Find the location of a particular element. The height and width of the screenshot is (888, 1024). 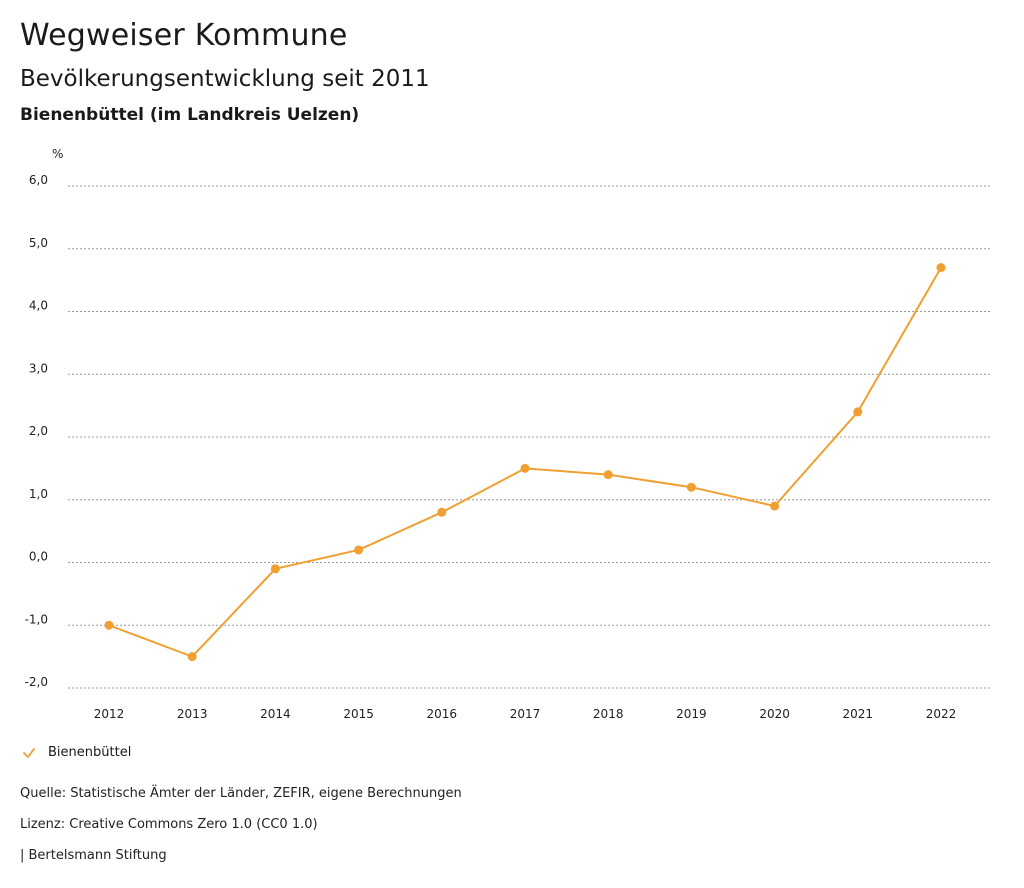

y-tick-label: 1,0 is located at coordinates (38, 494).